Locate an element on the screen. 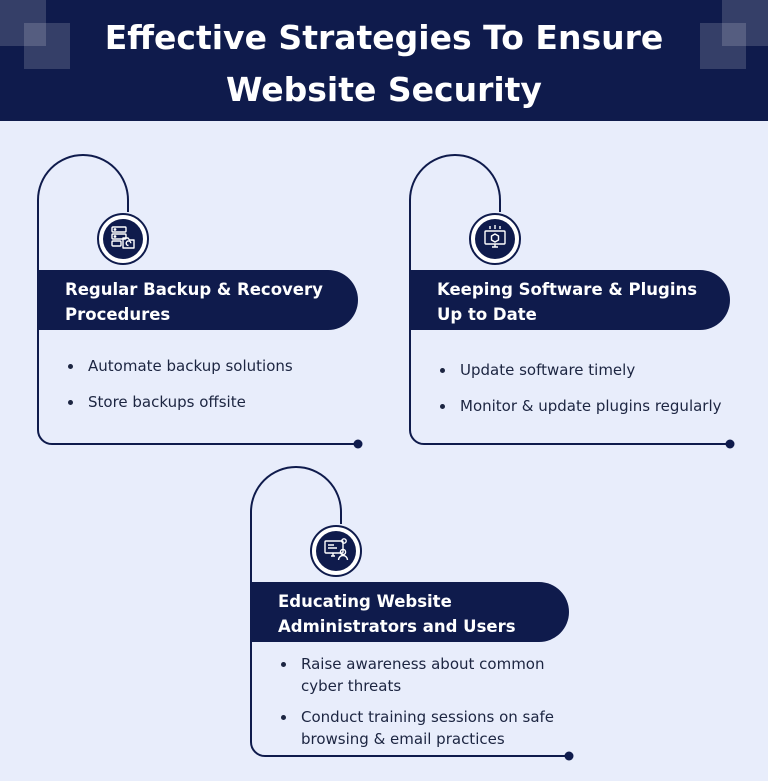 The image size is (768, 781). heading-line: Keeping Software & Plugins is located at coordinates (567, 289).